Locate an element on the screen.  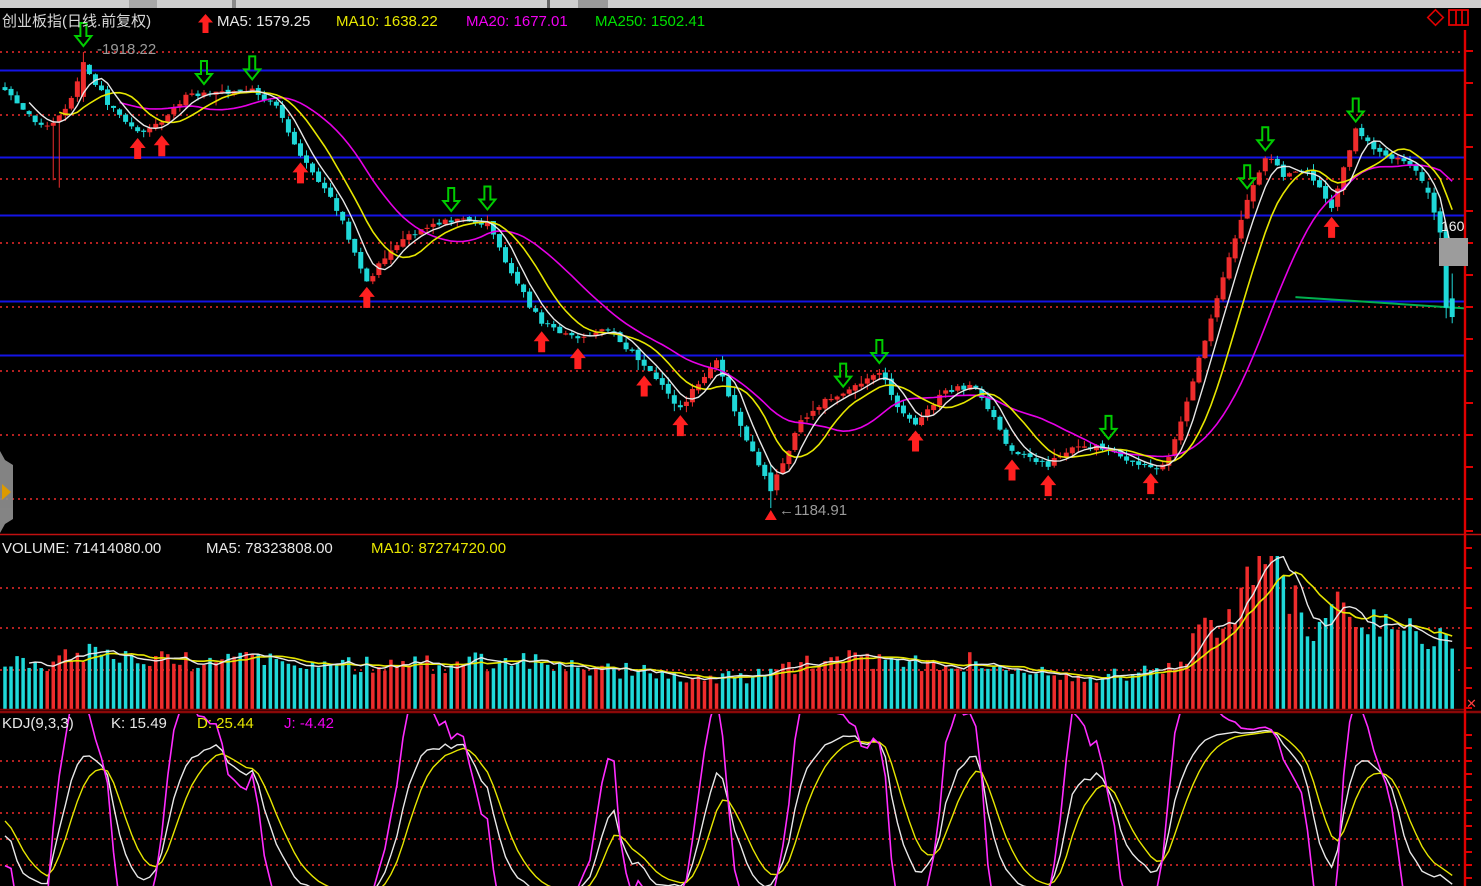
left-expander-arrow-icon is located at coordinates (6, 492).